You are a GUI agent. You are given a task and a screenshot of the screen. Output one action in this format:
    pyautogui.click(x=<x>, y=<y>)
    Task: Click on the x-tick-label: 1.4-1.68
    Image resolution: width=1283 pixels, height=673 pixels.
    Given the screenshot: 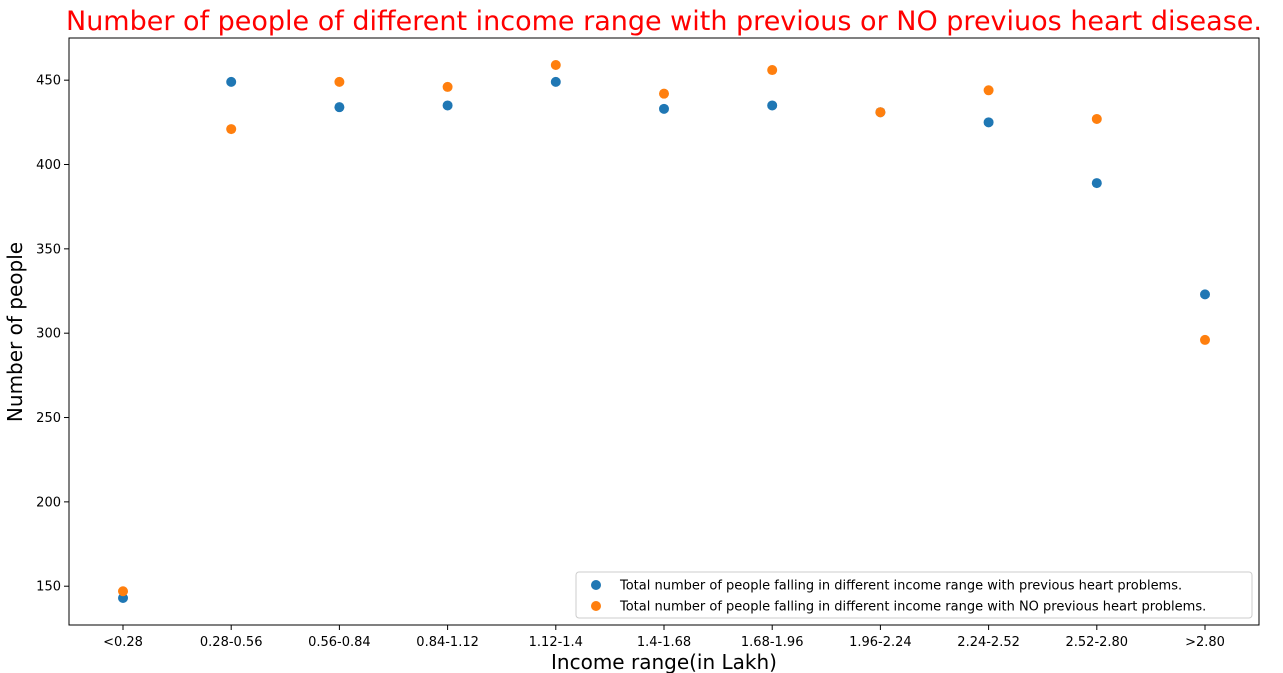 What is the action you would take?
    pyautogui.click(x=664, y=642)
    